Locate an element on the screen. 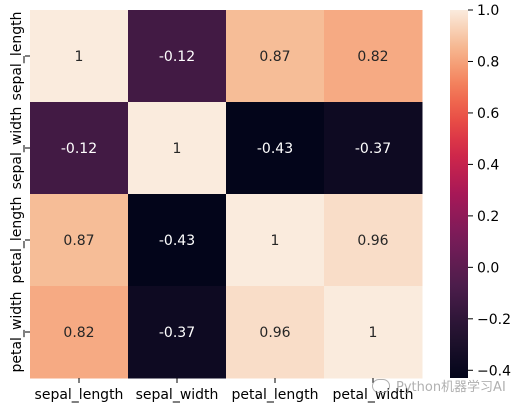  y-tick-label: petal_length is located at coordinates (17, 239).